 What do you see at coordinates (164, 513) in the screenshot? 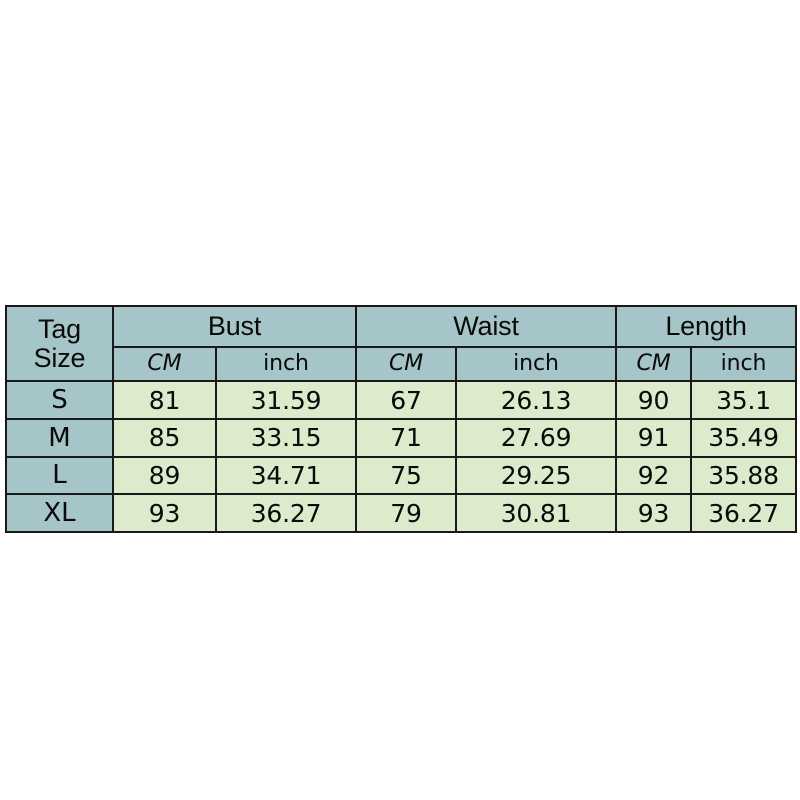
I see `cell-bust-cm: 93` at bounding box center [164, 513].